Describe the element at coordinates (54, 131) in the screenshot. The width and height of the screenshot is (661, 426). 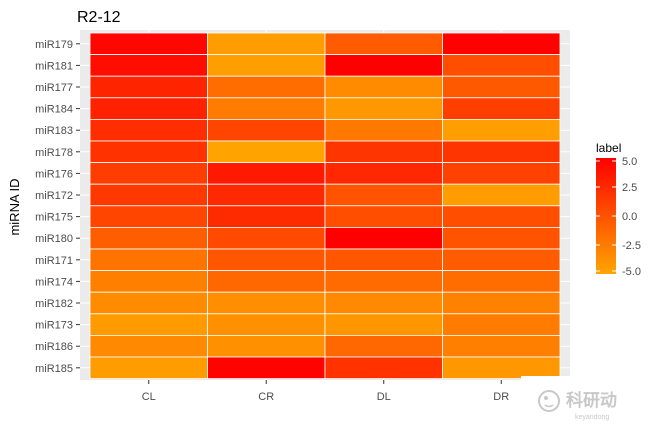
I see `y-tick-label: miR183` at that location.